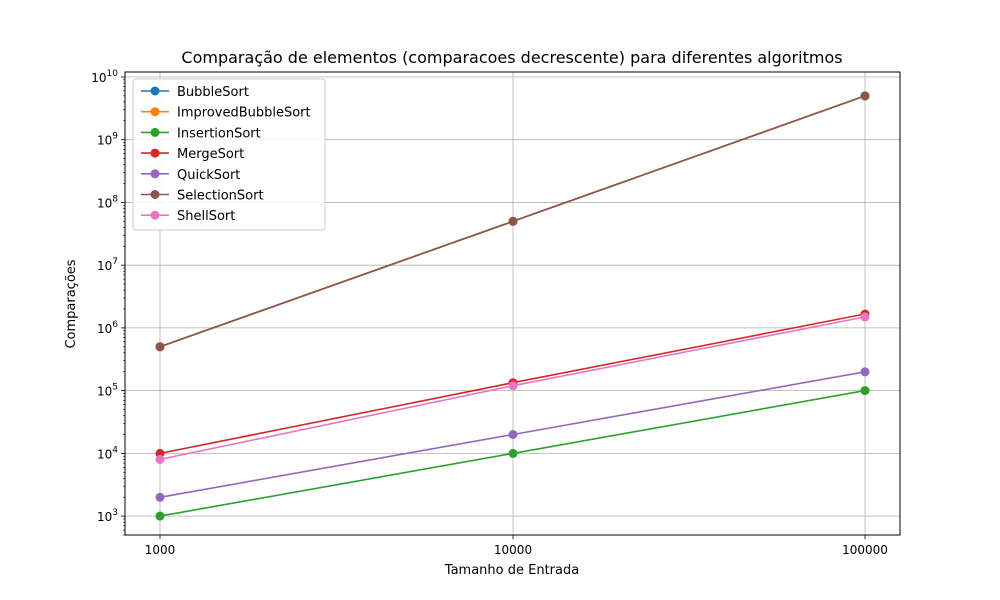 This screenshot has width=1000, height=600. Describe the element at coordinates (210, 154) in the screenshot. I see `legend-label-mergesort: MergeSort` at that location.